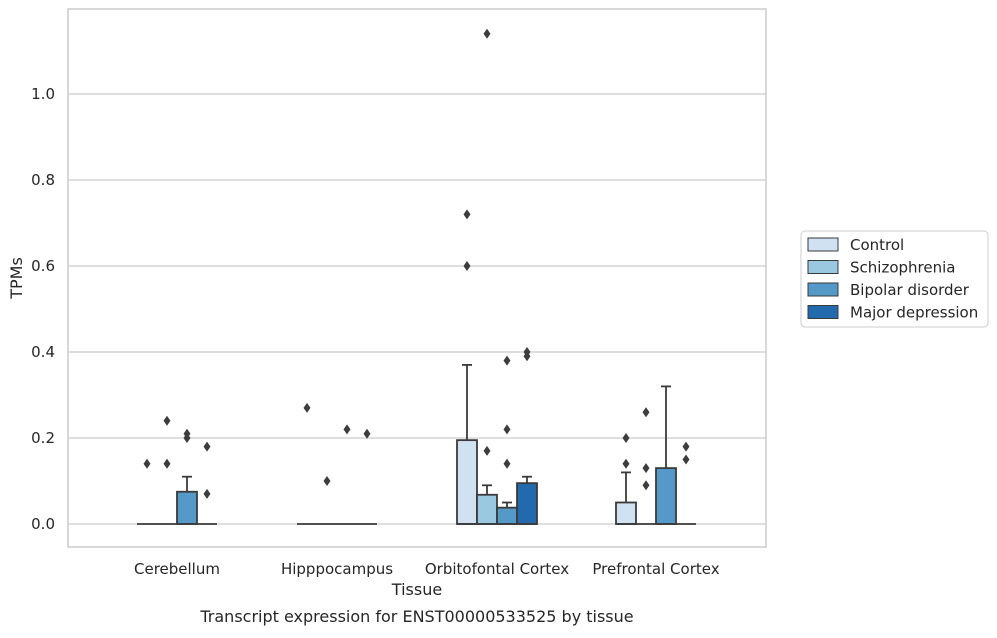  What do you see at coordinates (416, 444) in the screenshot?
I see `box-layer` at bounding box center [416, 444].